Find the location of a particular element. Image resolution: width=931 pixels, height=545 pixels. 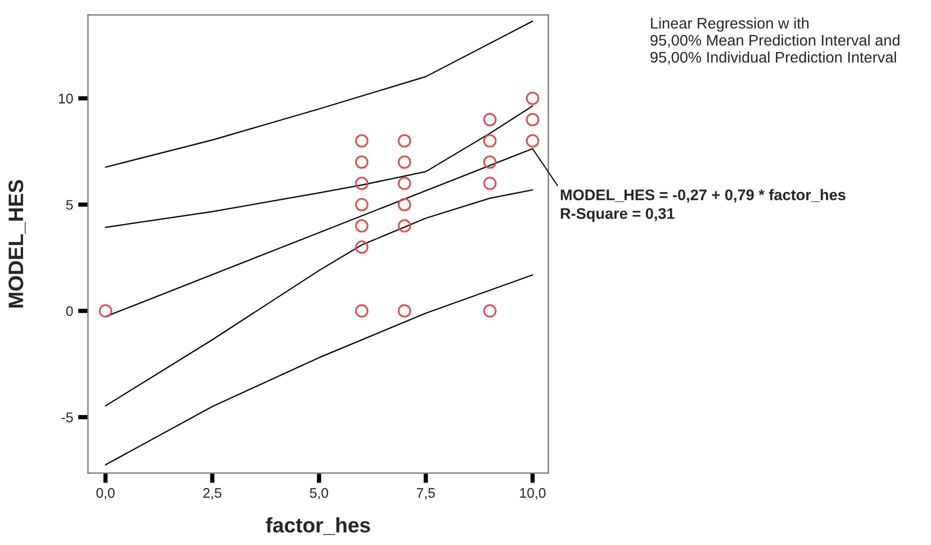

x-tick-label: 10,0 is located at coordinates (533, 494).